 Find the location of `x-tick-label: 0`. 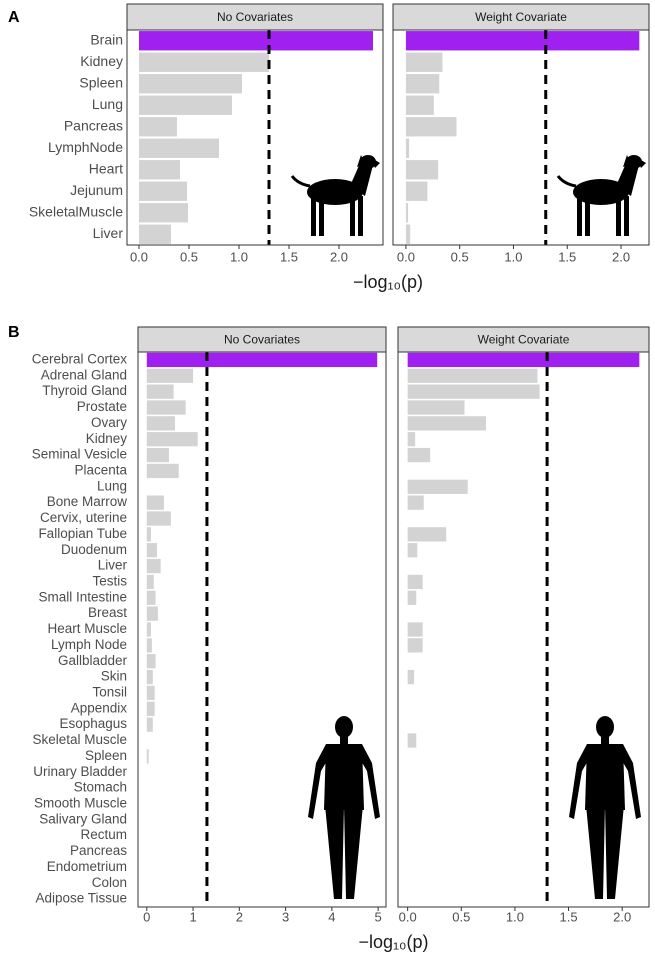

x-tick-label: 0 is located at coordinates (146, 916).